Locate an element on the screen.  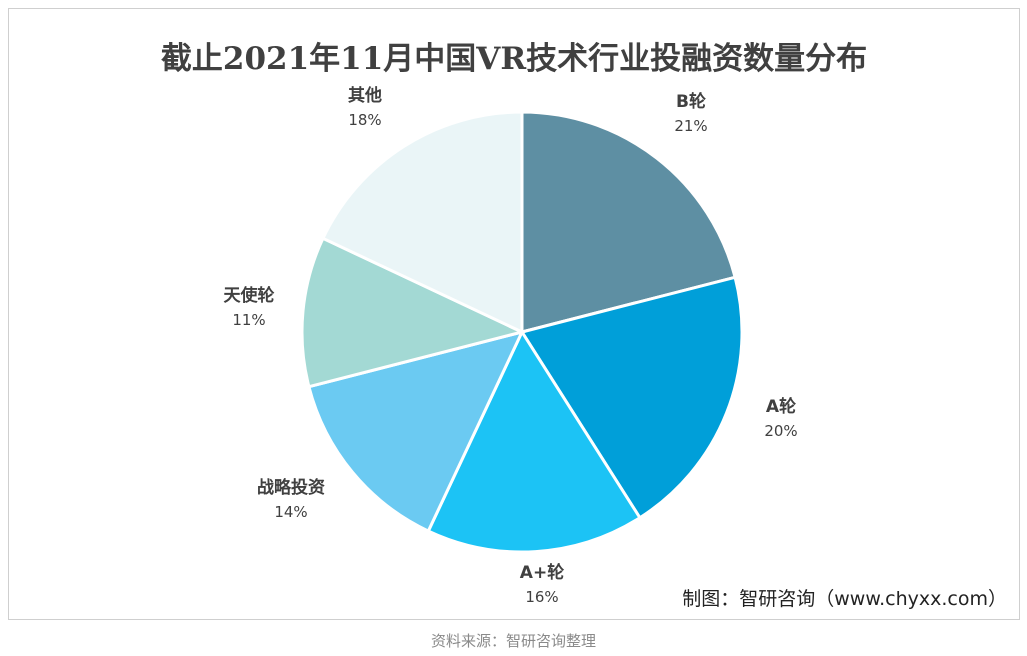
slice-value-label: 16% is located at coordinates (541, 597).